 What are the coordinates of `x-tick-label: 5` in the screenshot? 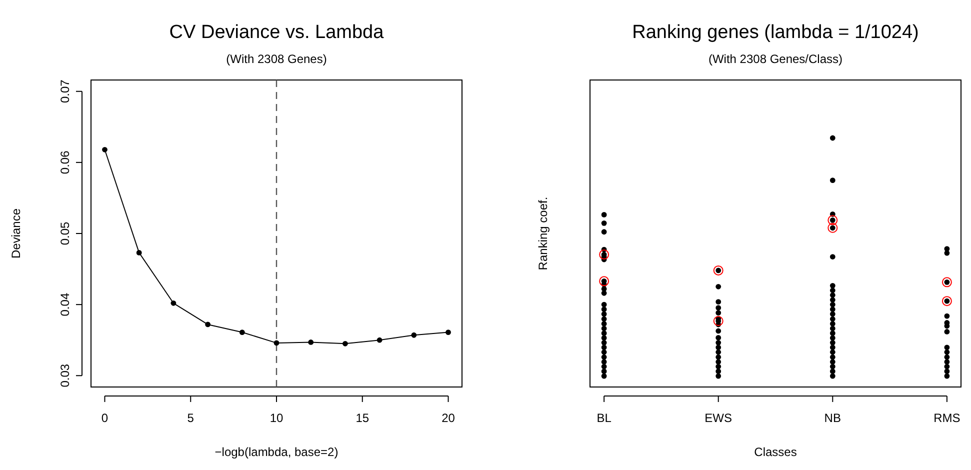 It's located at (190, 418).